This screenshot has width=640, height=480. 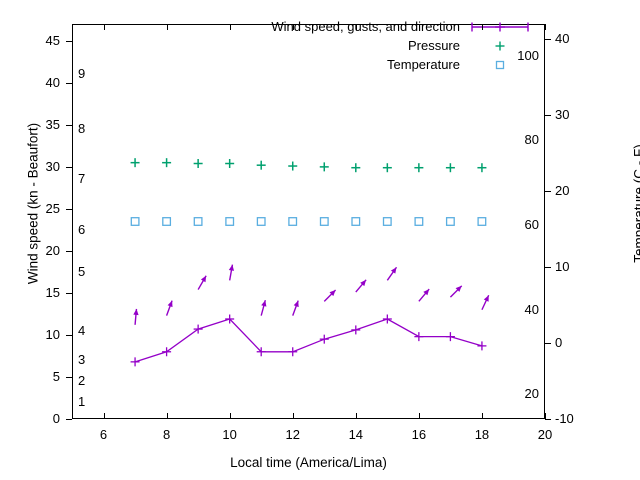 I want to click on y-tick-label-left: 45, so click(x=52, y=40).